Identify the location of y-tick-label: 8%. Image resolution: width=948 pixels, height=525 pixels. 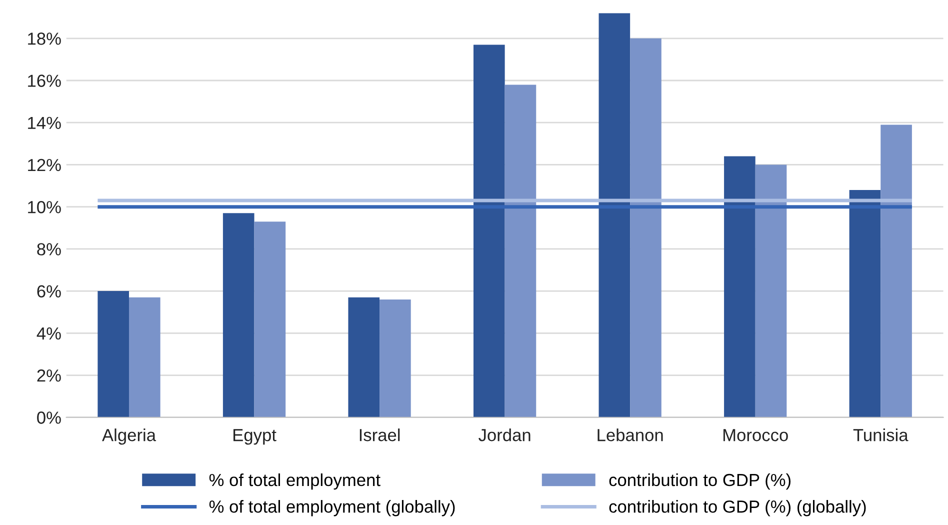
(49, 249).